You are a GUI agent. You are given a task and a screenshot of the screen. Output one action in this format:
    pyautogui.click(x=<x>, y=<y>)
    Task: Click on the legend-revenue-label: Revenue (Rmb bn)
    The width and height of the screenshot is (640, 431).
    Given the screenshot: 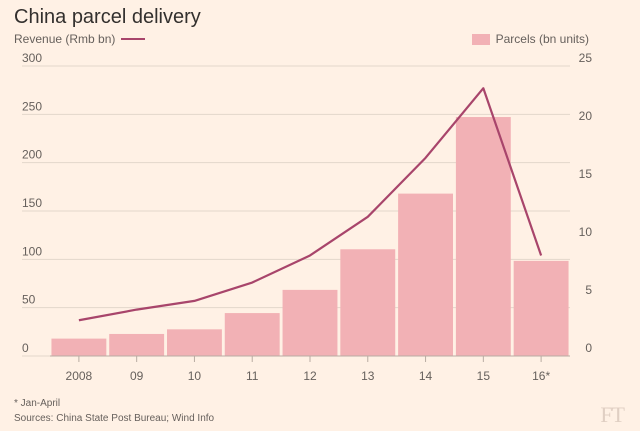 What is the action you would take?
    pyautogui.click(x=65, y=39)
    